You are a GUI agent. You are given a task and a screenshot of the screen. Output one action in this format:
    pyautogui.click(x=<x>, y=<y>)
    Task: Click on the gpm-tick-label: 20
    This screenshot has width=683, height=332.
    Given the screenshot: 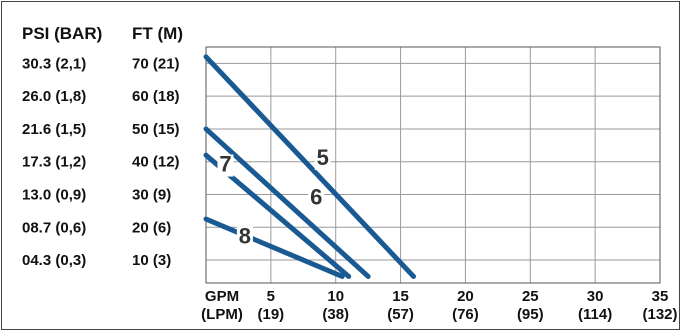 What is the action you would take?
    pyautogui.click(x=465, y=296)
    